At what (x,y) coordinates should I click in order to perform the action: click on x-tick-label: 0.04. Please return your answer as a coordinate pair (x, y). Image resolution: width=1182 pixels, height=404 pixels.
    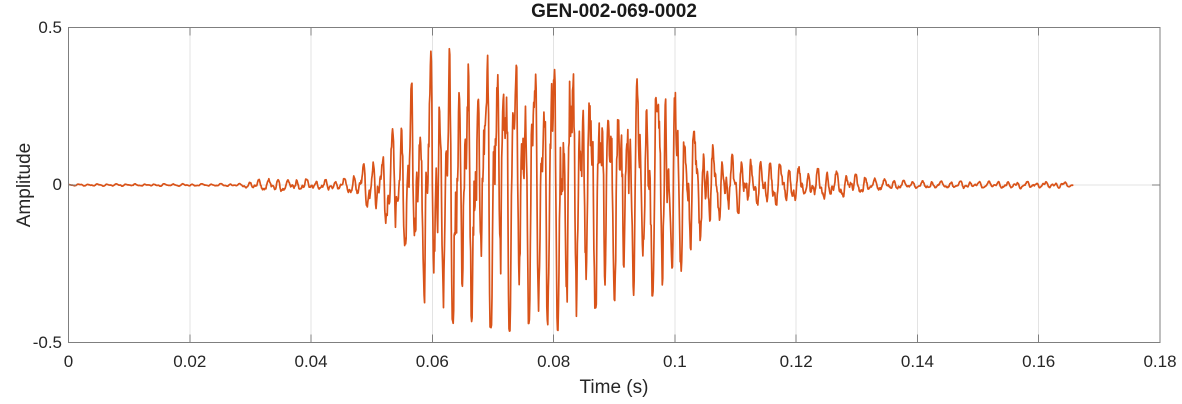
    Looking at the image, I should click on (311, 361).